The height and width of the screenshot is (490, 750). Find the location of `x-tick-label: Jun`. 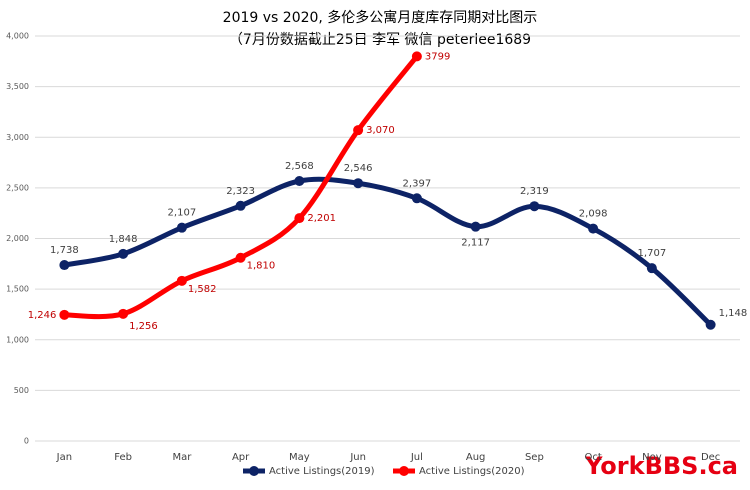

x-tick-label: Jun is located at coordinates (357, 457).